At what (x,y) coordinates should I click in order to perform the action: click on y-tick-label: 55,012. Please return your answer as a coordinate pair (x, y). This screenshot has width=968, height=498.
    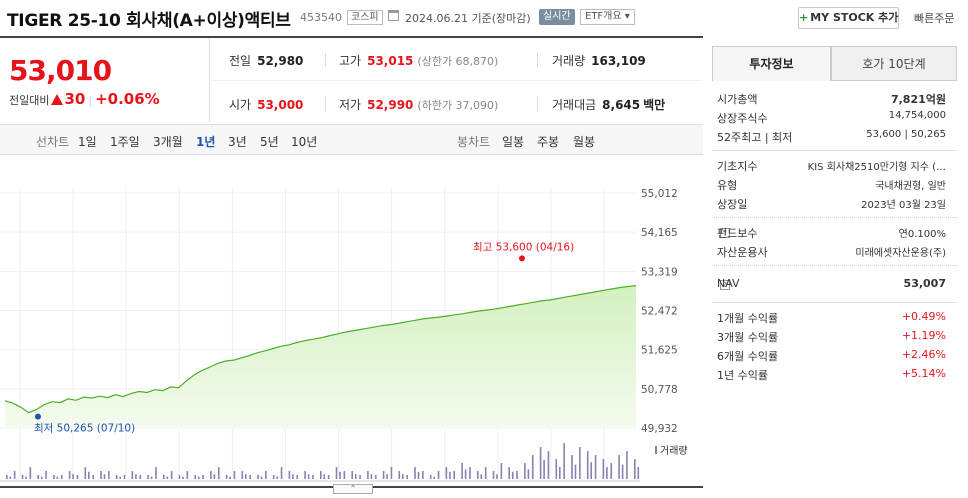
    Looking at the image, I should click on (659, 194).